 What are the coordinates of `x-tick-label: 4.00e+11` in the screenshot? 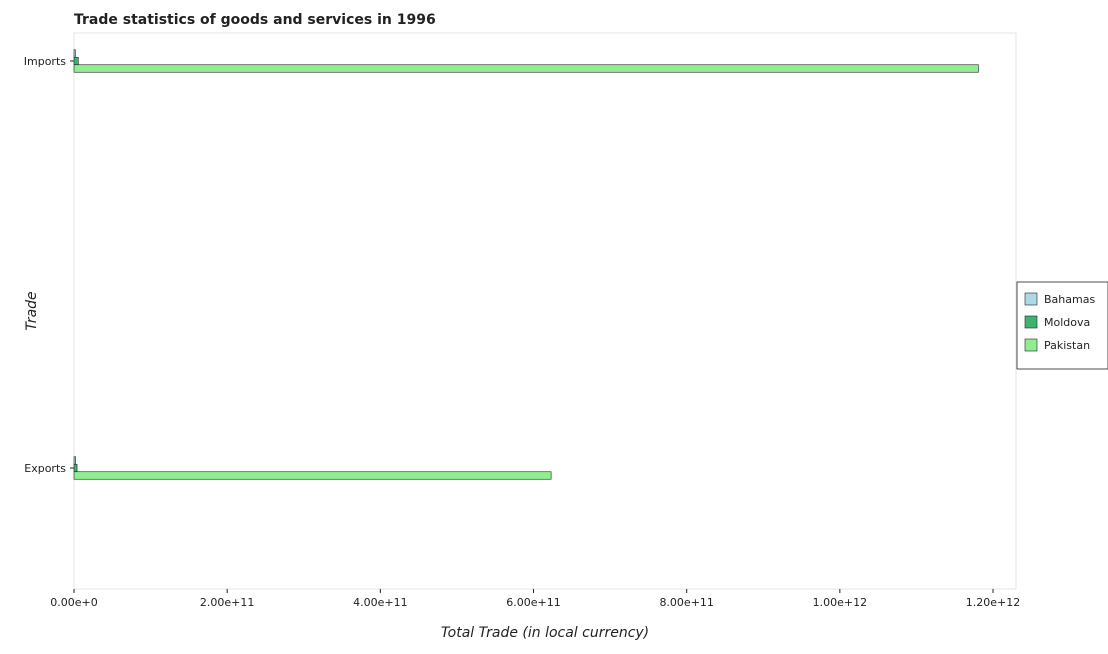 It's located at (380, 602).